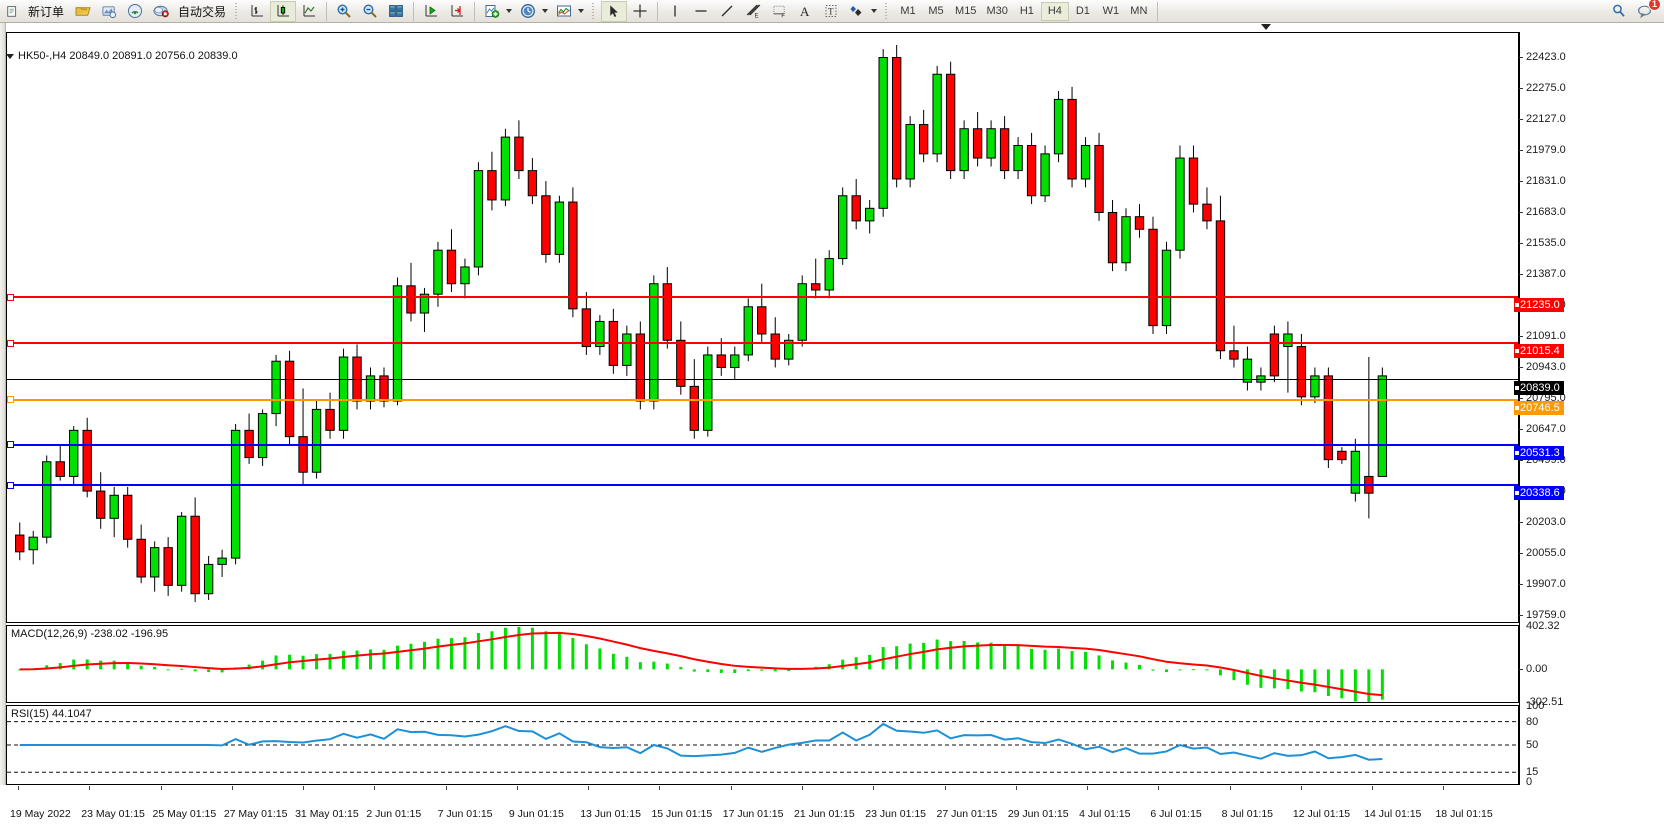  What do you see at coordinates (13, 11) in the screenshot?
I see `new-order-icon` at bounding box center [13, 11].